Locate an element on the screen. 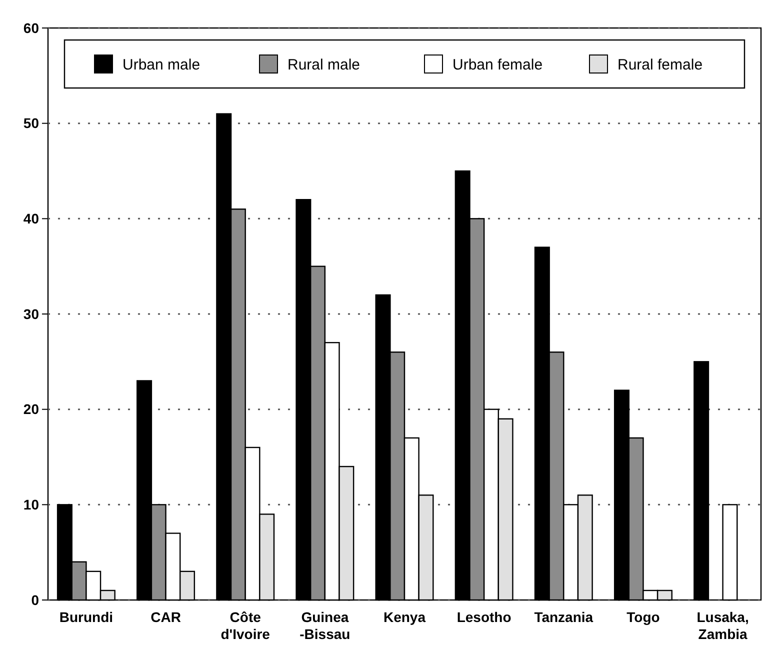 Image resolution: width=777 pixels, height=662 pixels. y-tick-label: 50 is located at coordinates (31, 123).